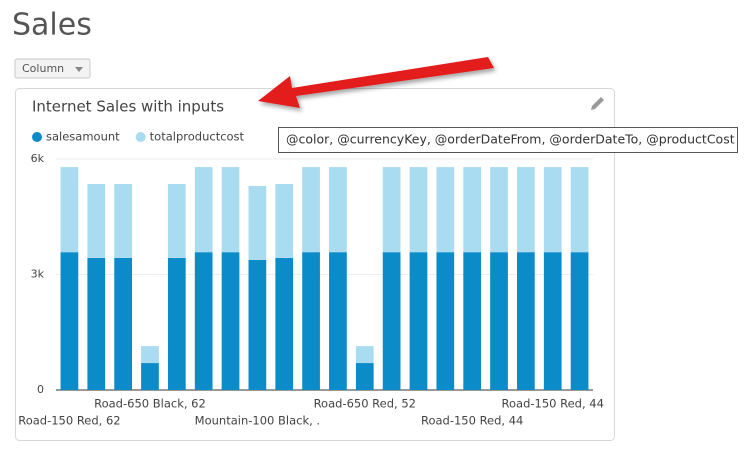 Image resolution: width=755 pixels, height=464 pixels. I want to click on arrow-shape, so click(376, 82).